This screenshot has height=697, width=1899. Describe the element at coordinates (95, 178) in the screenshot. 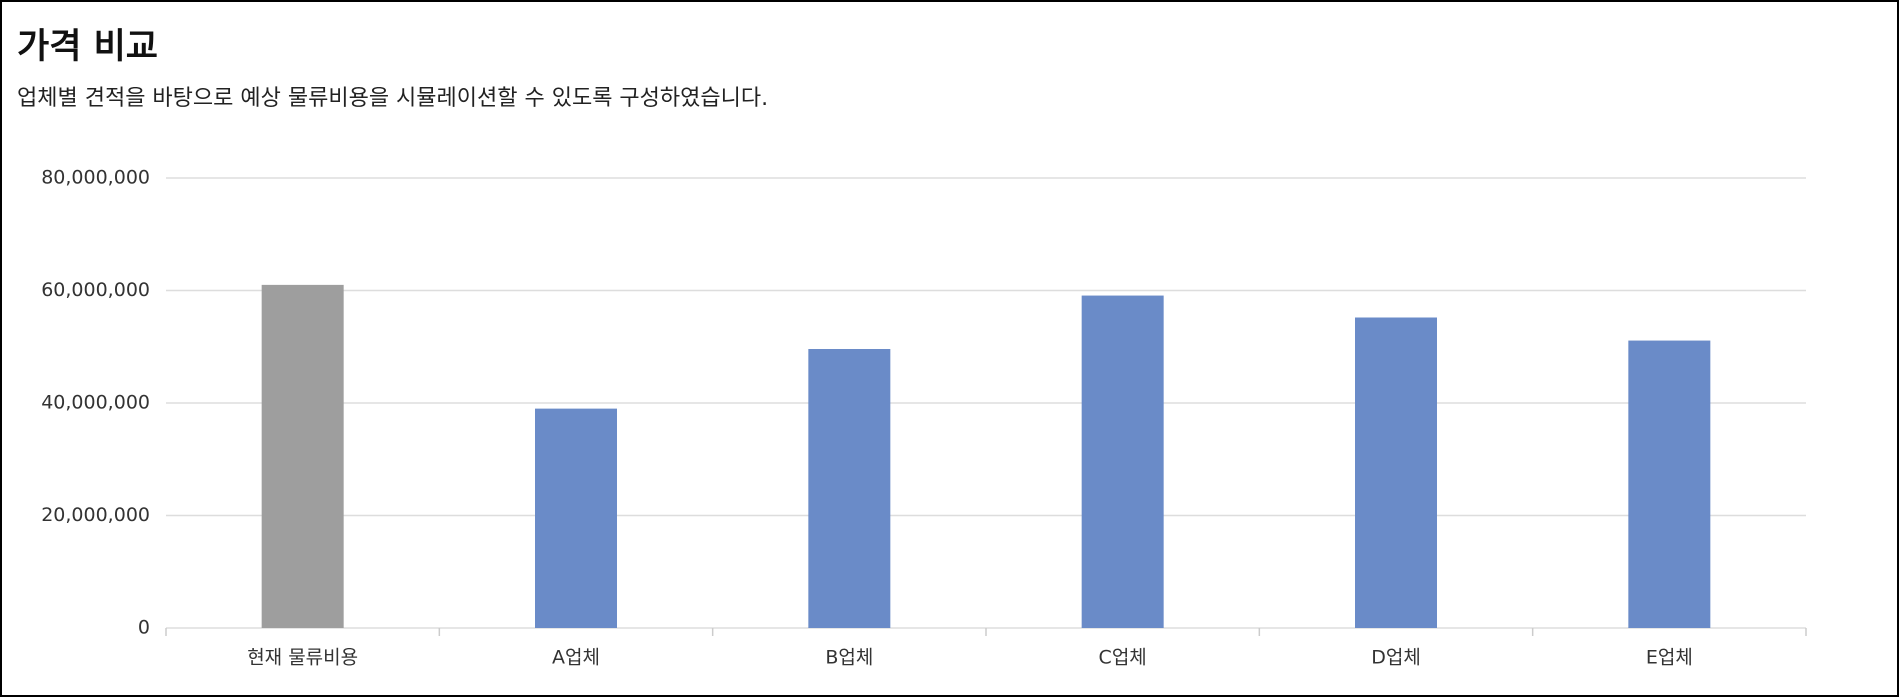

I see `y-tick-label: 80,000,000` at that location.